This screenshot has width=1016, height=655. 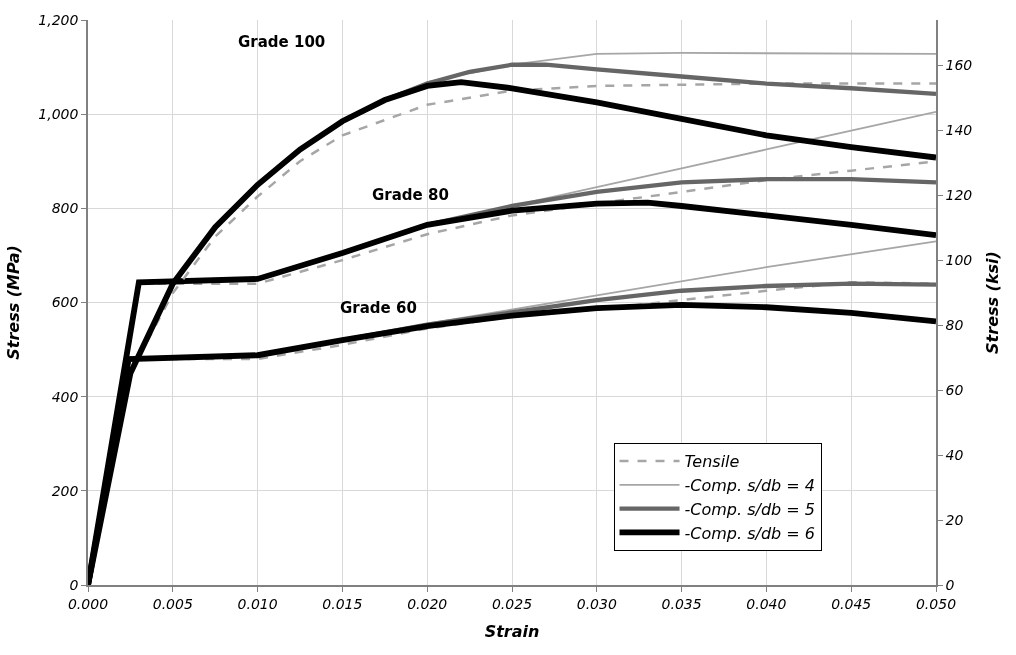 What do you see at coordinates (58, 19) in the screenshot?
I see `y-tick-label: 1,200` at bounding box center [58, 19].